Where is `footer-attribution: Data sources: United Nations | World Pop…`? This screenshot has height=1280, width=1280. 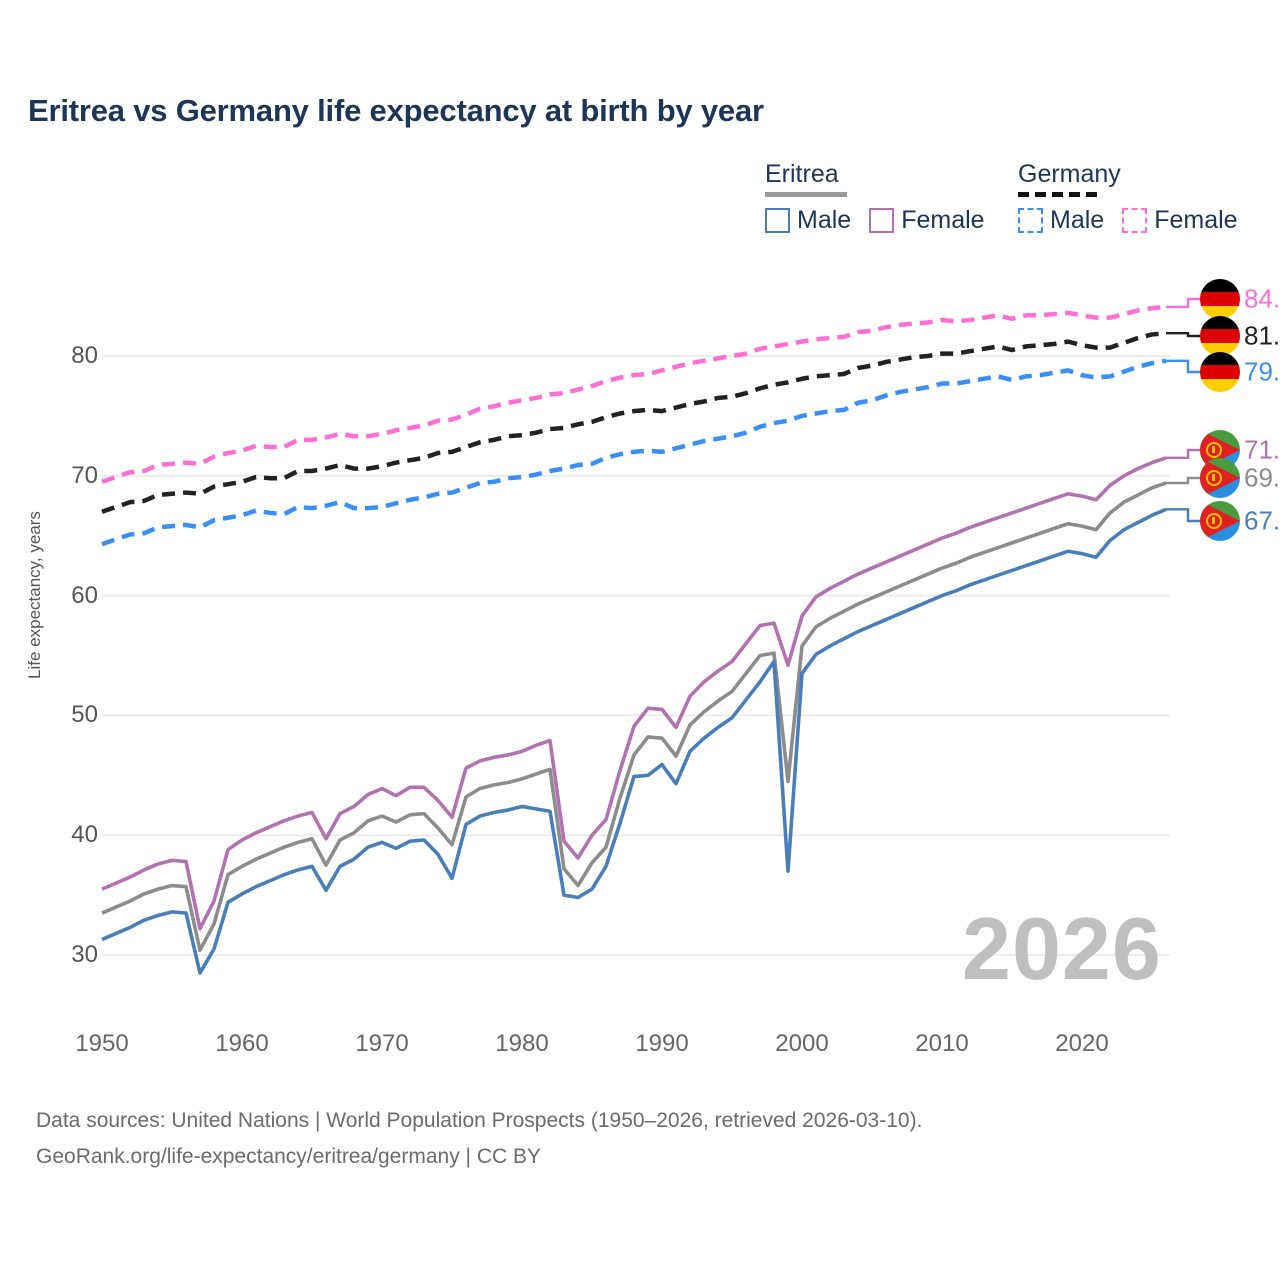
footer-attribution: Data sources: United Nations | World Pop… is located at coordinates (479, 1139).